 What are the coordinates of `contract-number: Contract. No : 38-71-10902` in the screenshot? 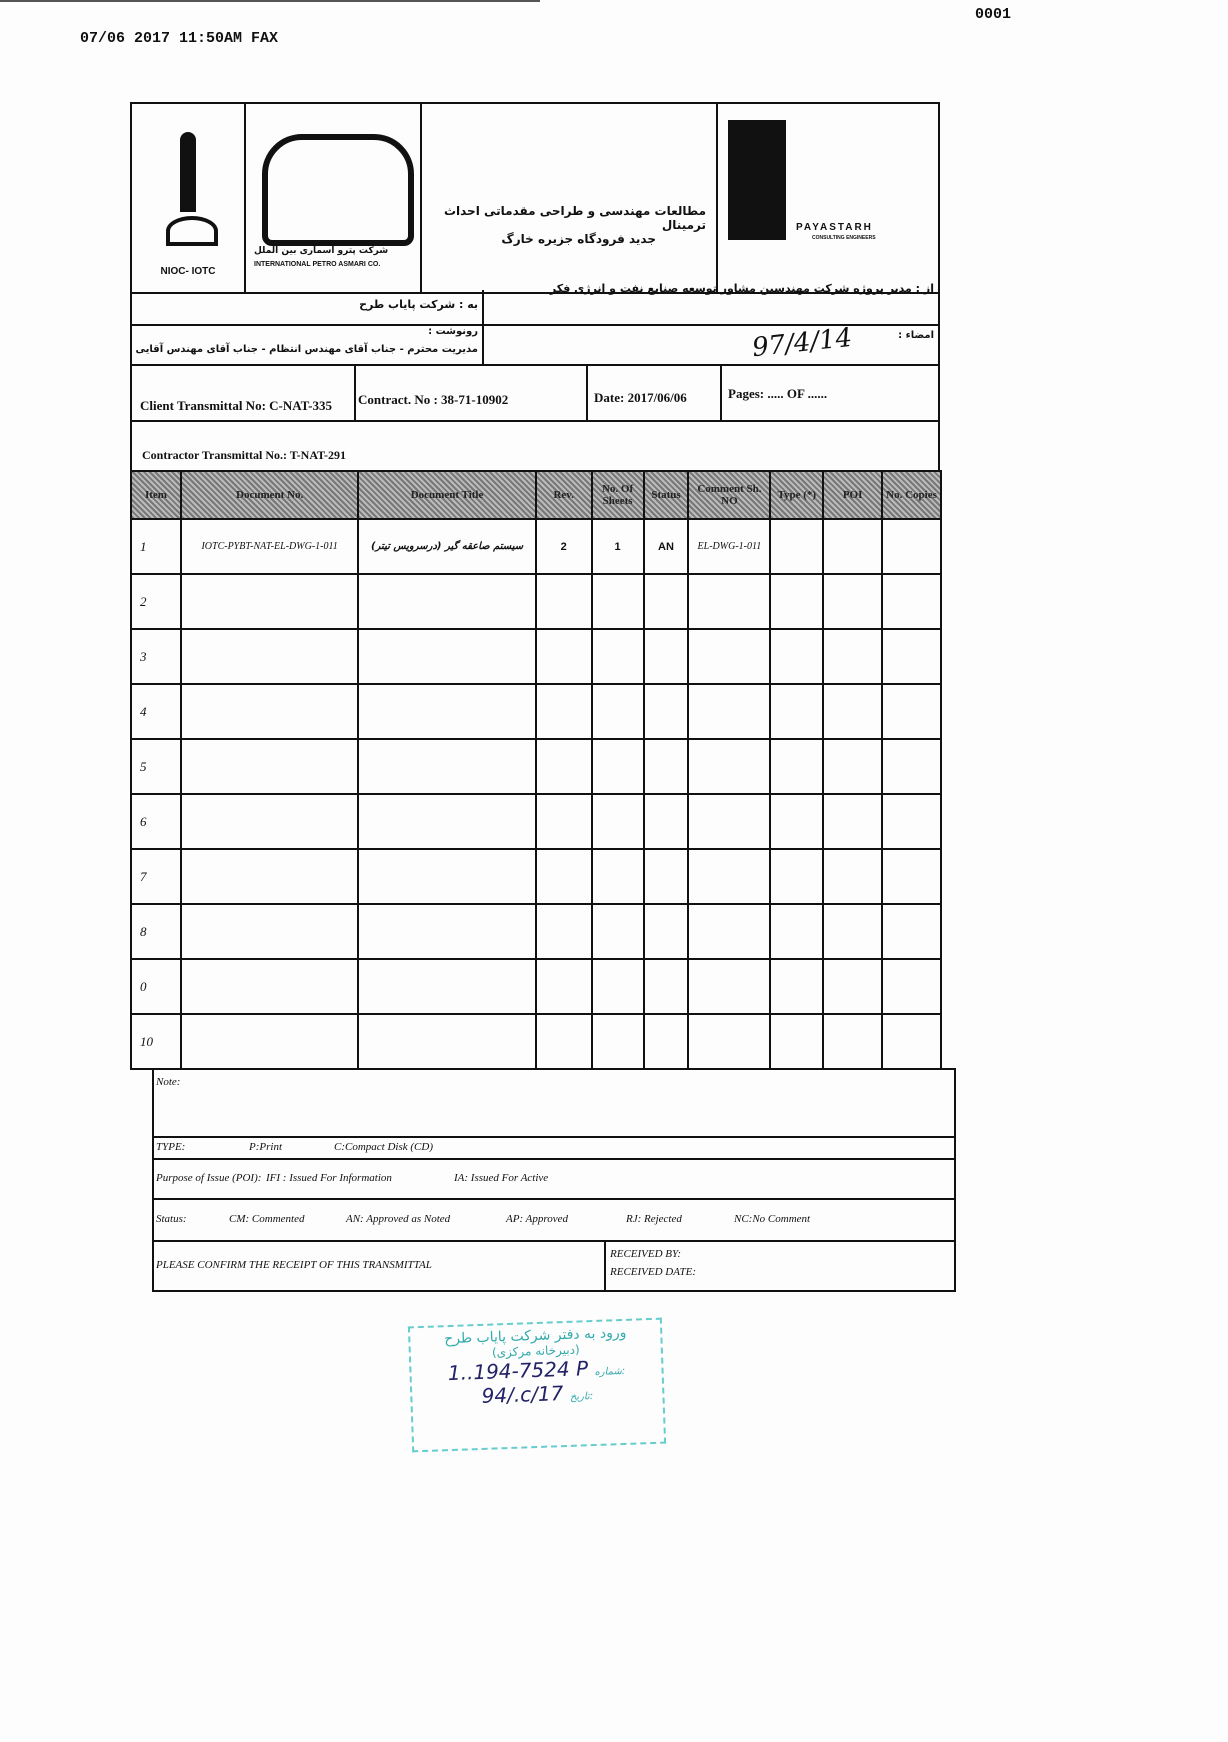 It's located at (433, 399).